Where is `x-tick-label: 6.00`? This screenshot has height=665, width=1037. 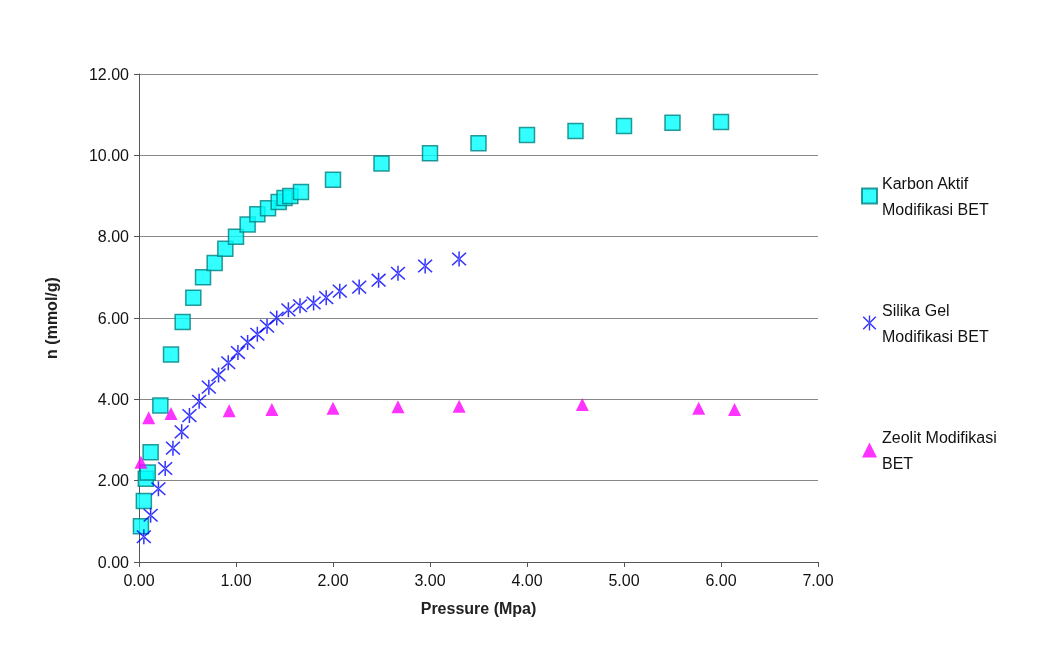
x-tick-label: 6.00 is located at coordinates (721, 580).